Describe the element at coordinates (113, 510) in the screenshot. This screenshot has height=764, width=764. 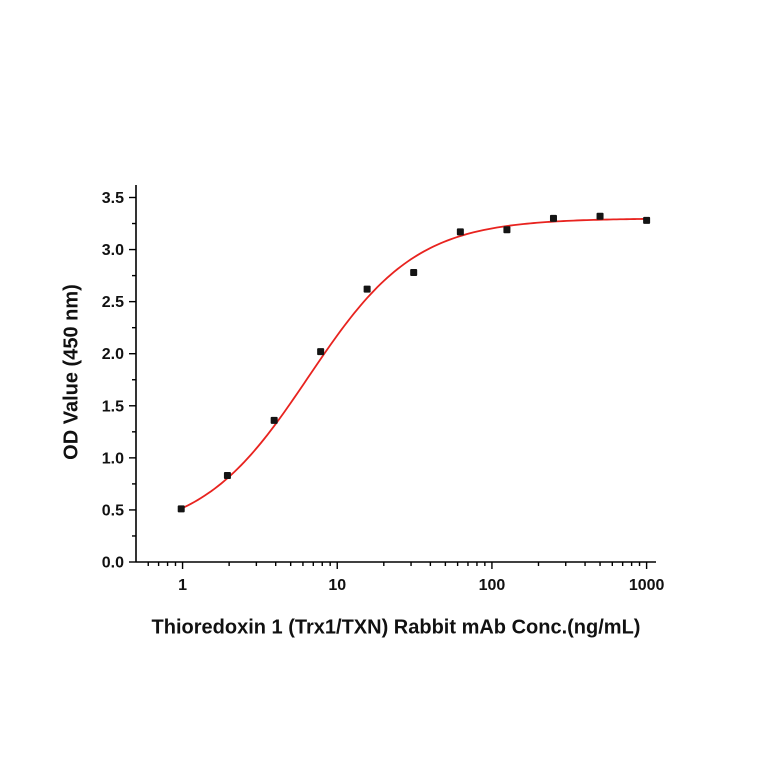
I see `y-tick-label: 0.5` at that location.